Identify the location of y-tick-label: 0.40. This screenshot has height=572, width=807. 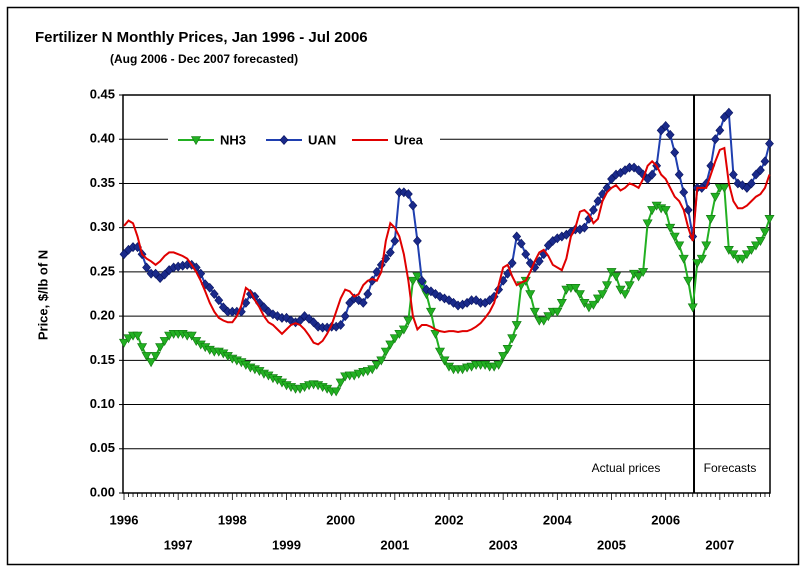
(102, 138).